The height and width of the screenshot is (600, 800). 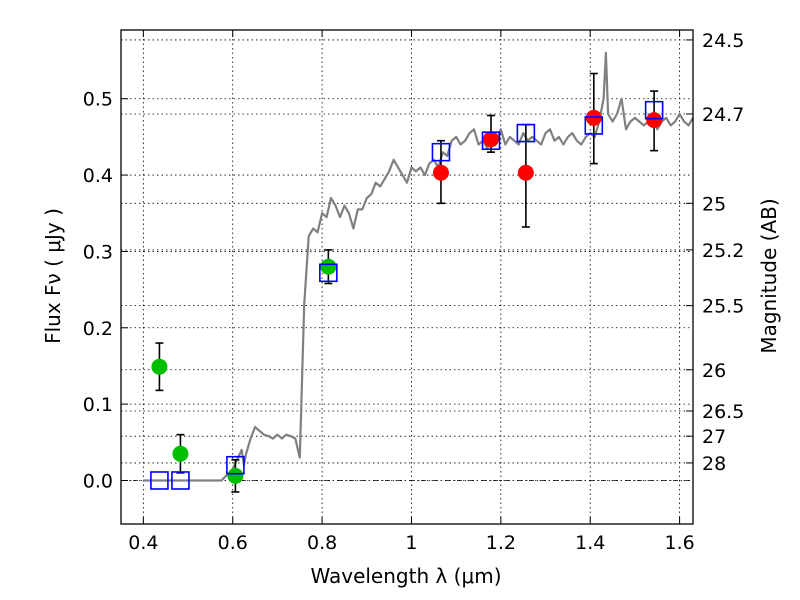 What do you see at coordinates (98, 405) in the screenshot?
I see `y-tick-label: 0.1` at bounding box center [98, 405].